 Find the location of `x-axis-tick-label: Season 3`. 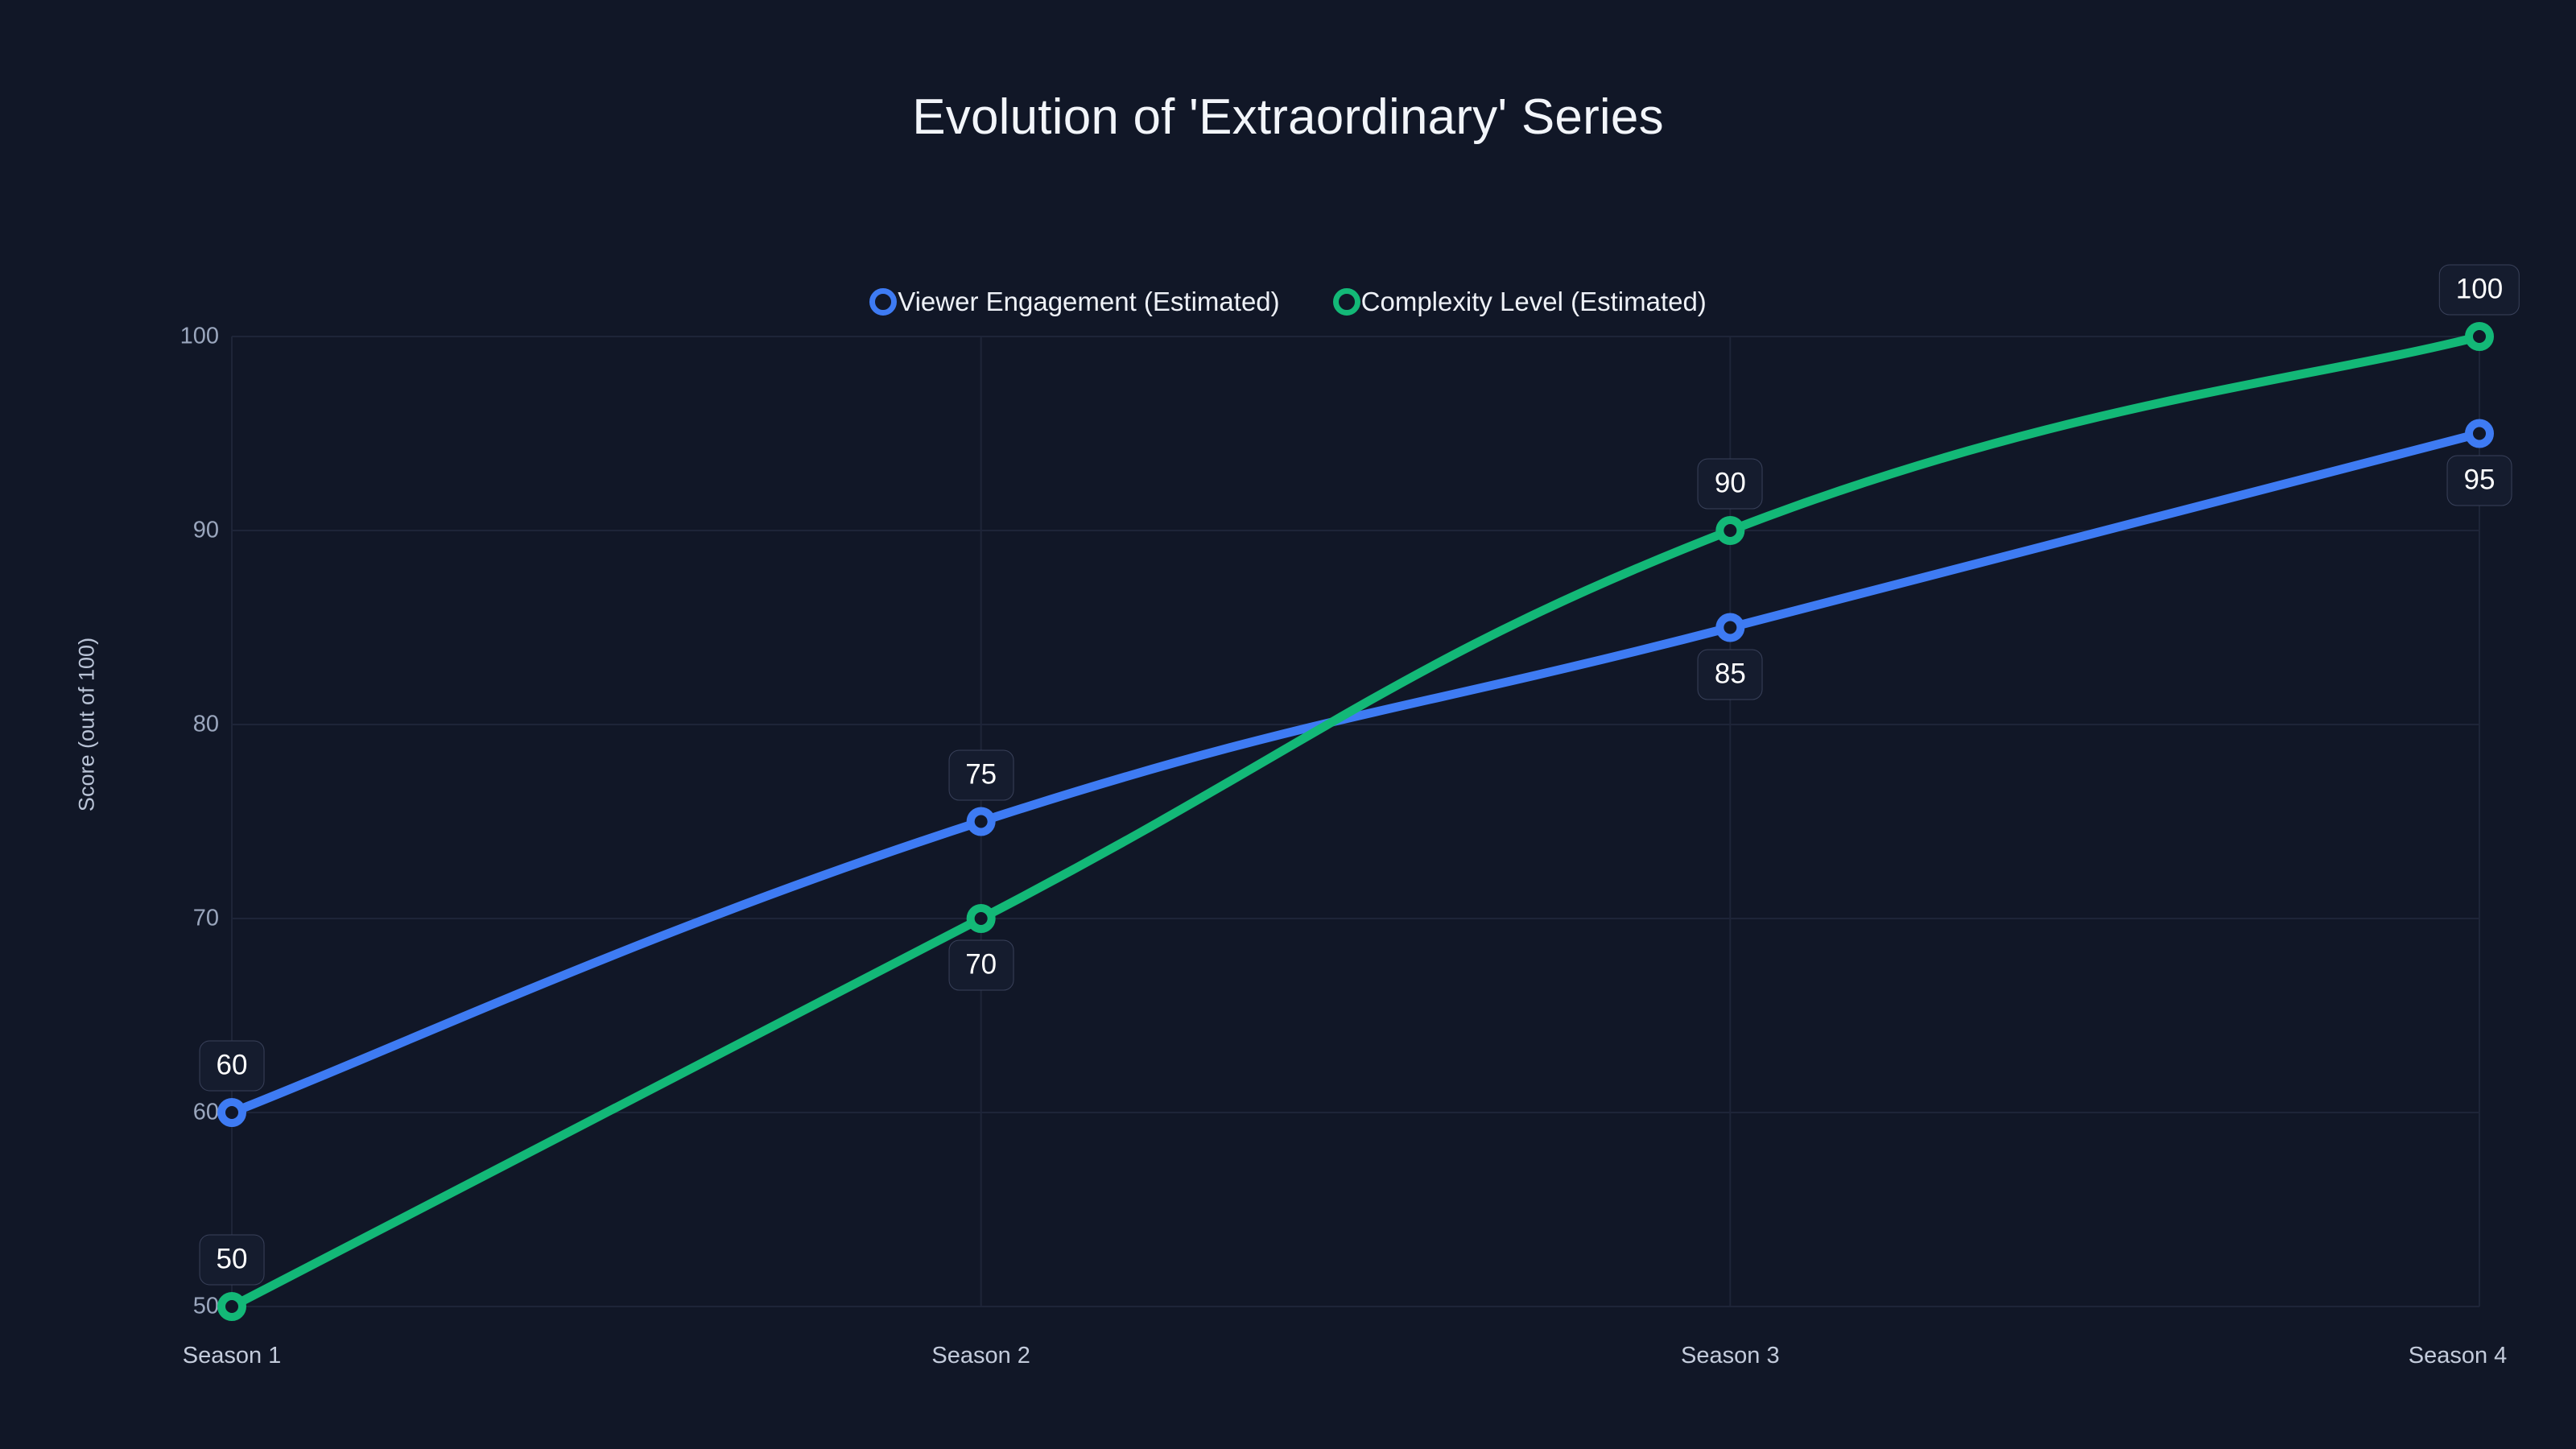

x-axis-tick-label: Season 3 is located at coordinates (1730, 1355).